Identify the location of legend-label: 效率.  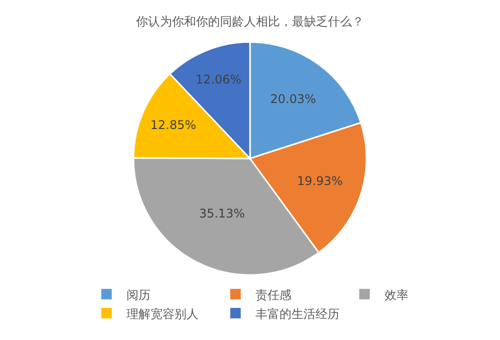
(396, 295).